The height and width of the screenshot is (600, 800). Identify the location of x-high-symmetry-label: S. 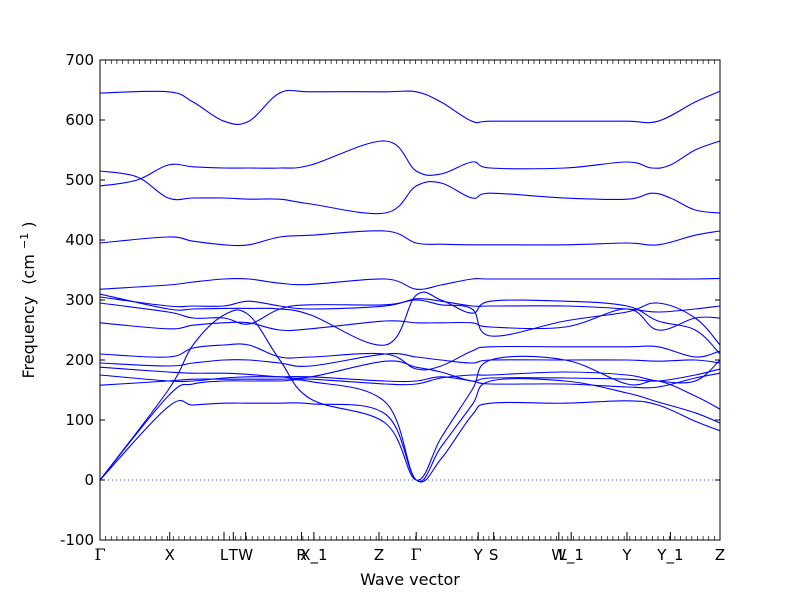
(494, 555).